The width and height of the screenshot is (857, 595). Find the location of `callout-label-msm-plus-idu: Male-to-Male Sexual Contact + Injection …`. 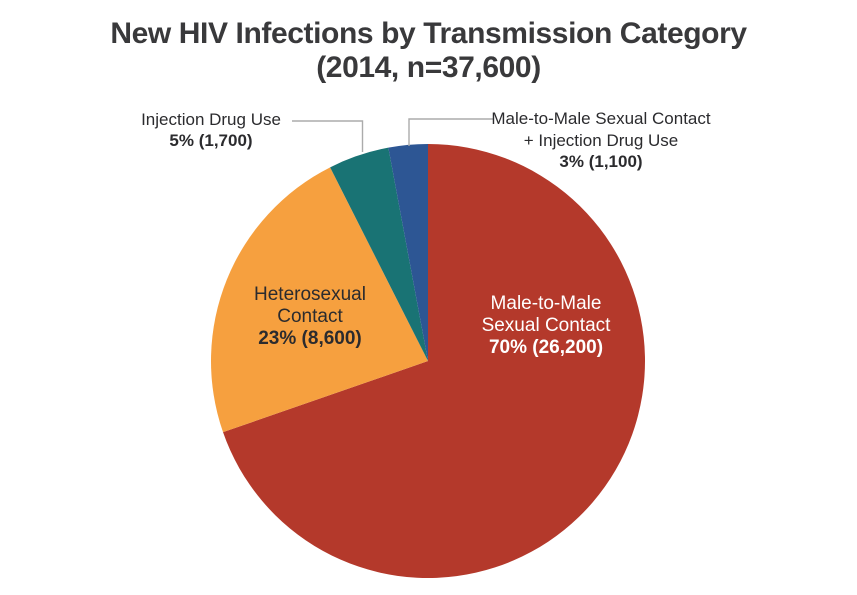

callout-label-msm-plus-idu: Male-to-Male Sexual Contact + Injection … is located at coordinates (600, 140).